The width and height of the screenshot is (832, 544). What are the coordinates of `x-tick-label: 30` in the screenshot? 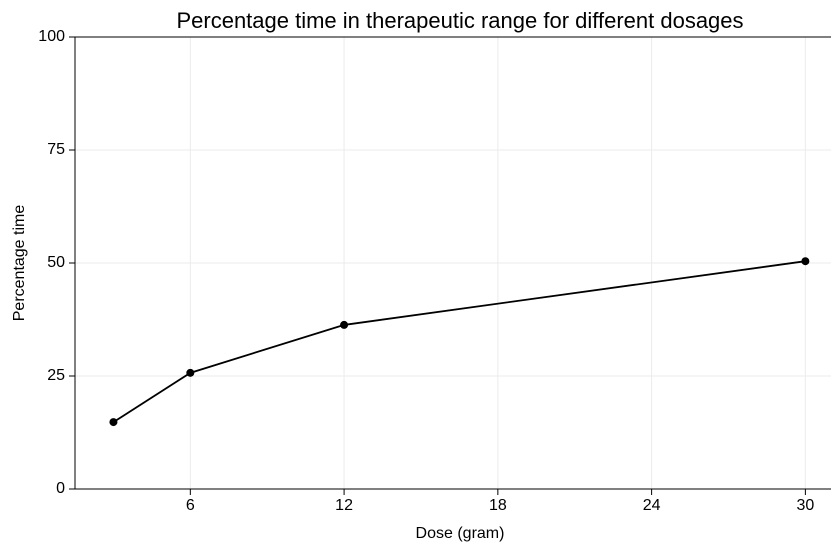 It's located at (805, 505).